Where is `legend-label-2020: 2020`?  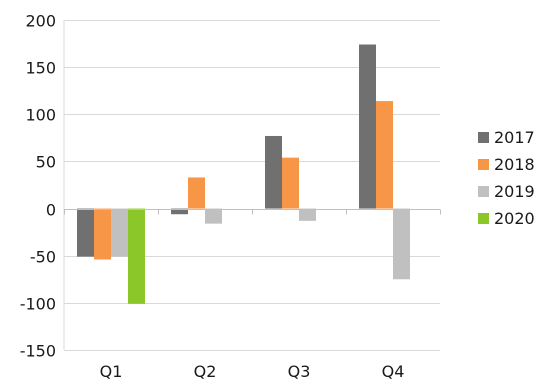
legend-label-2020: 2020 is located at coordinates (514, 218).